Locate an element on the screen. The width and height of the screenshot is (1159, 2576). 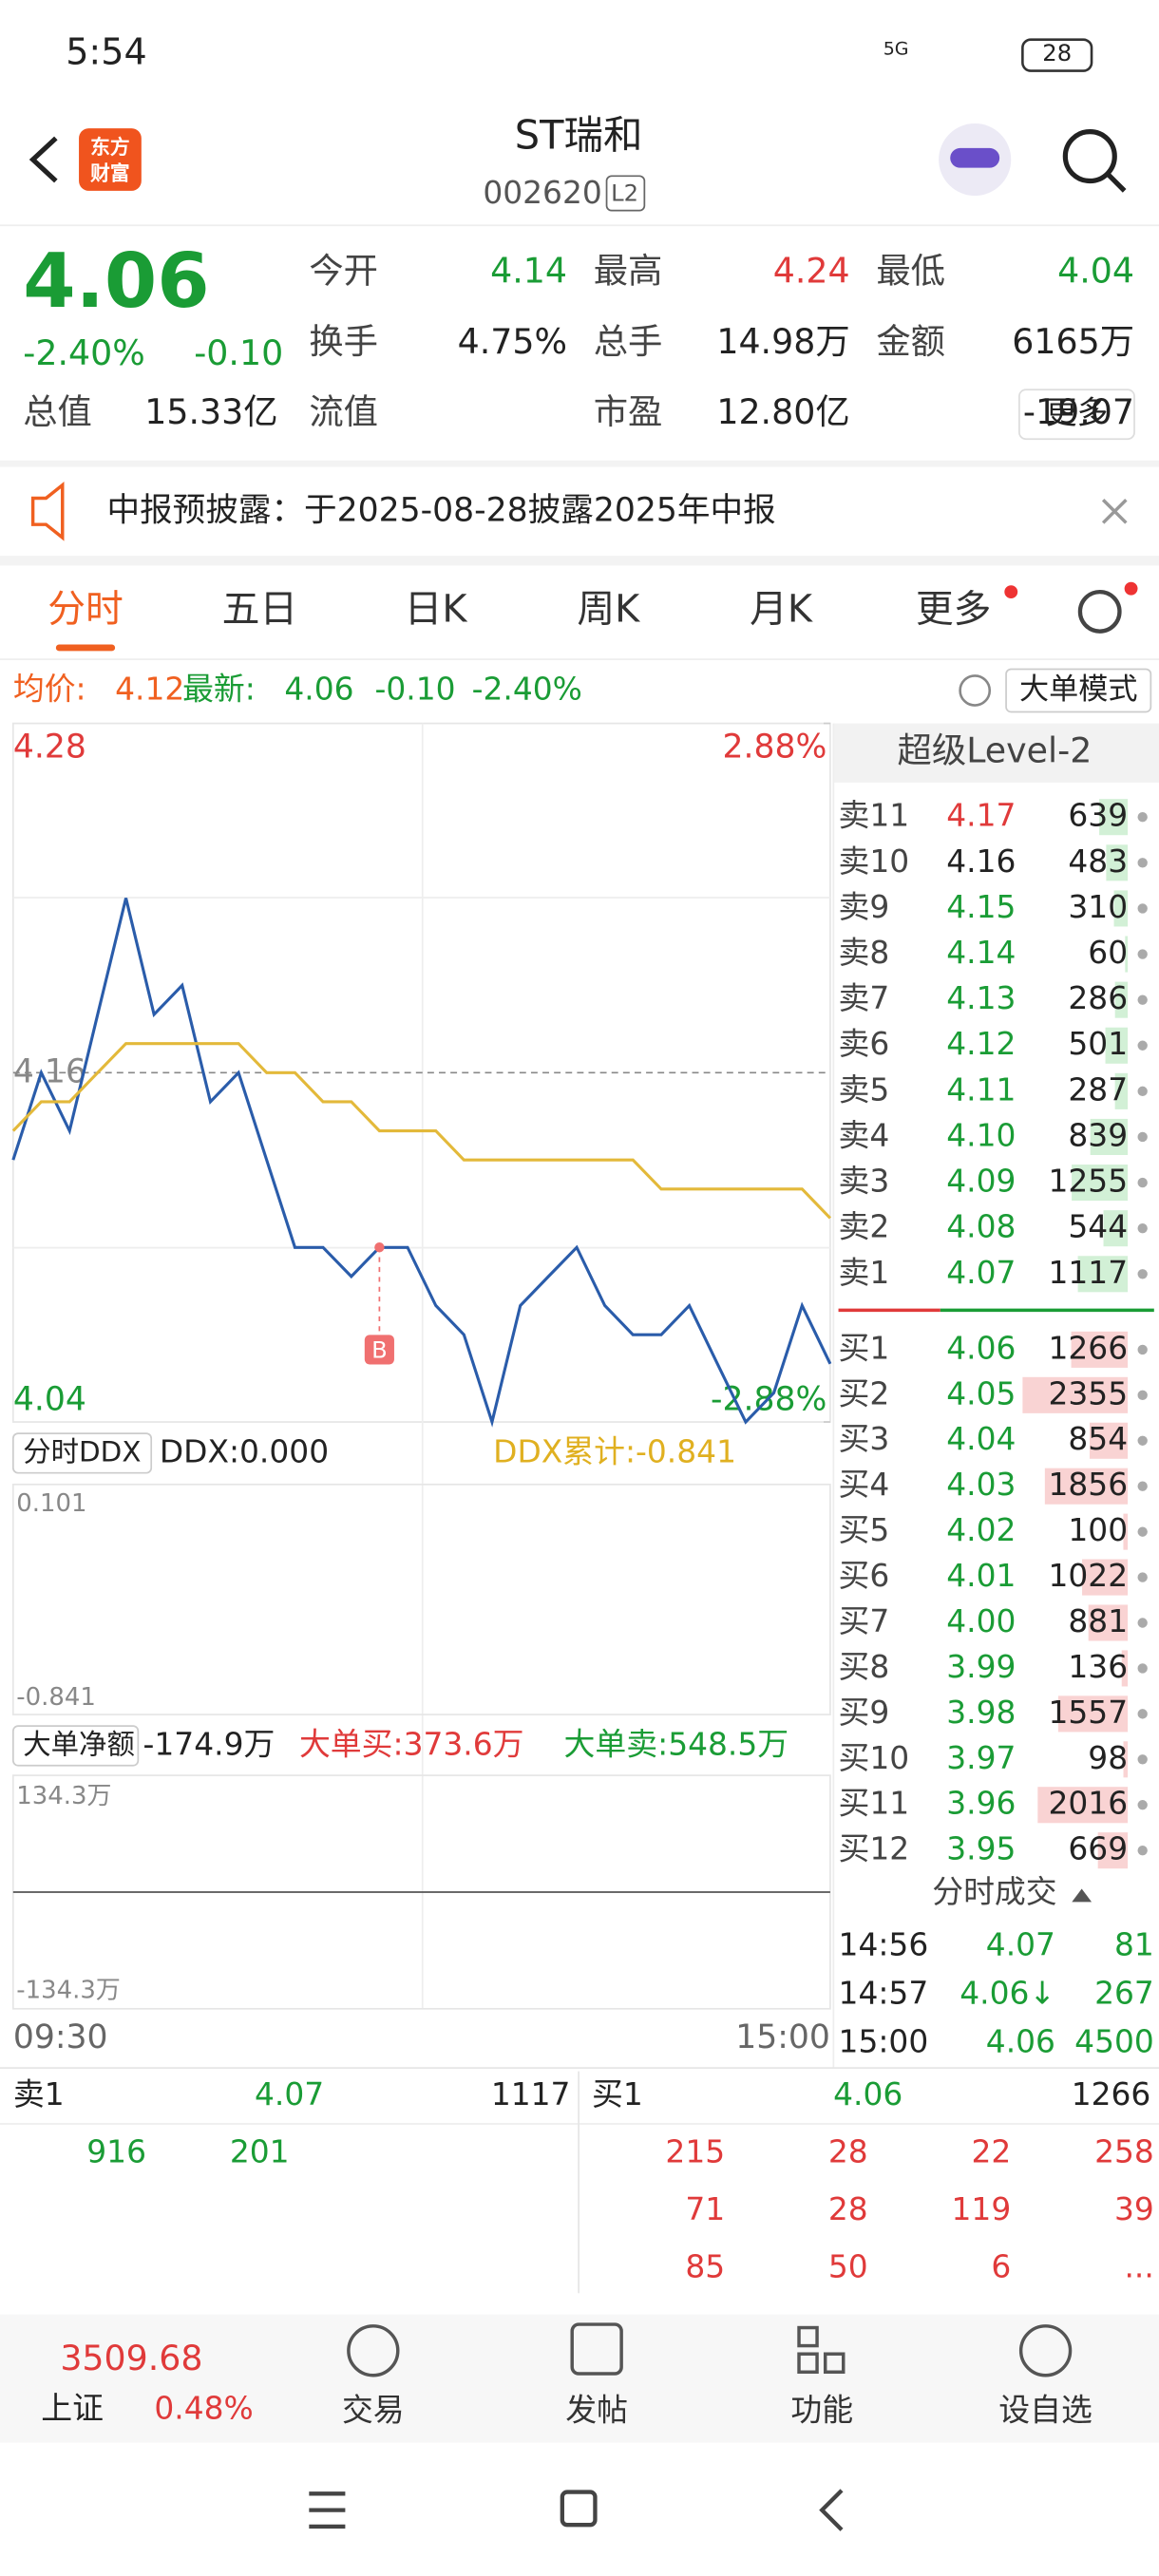
ddx-selector is located at coordinates (82, 1453).